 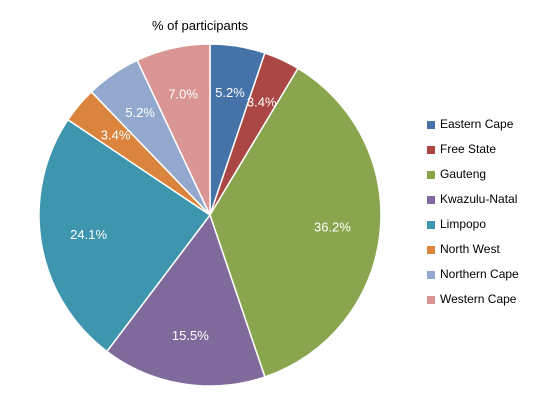 What do you see at coordinates (431, 200) in the screenshot?
I see `legend-swatch-kwazulu-natal` at bounding box center [431, 200].